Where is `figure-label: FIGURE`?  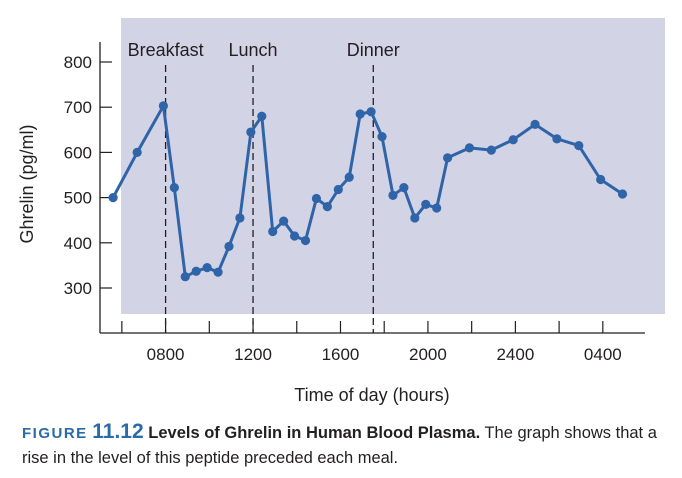
figure-label: FIGURE is located at coordinates (55, 433).